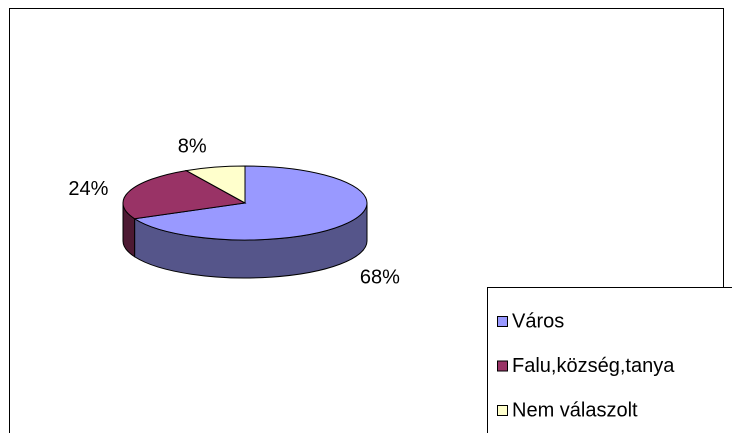 The height and width of the screenshot is (433, 732). What do you see at coordinates (593, 366) in the screenshot?
I see `legend-label: Falu,község,tanya` at bounding box center [593, 366].